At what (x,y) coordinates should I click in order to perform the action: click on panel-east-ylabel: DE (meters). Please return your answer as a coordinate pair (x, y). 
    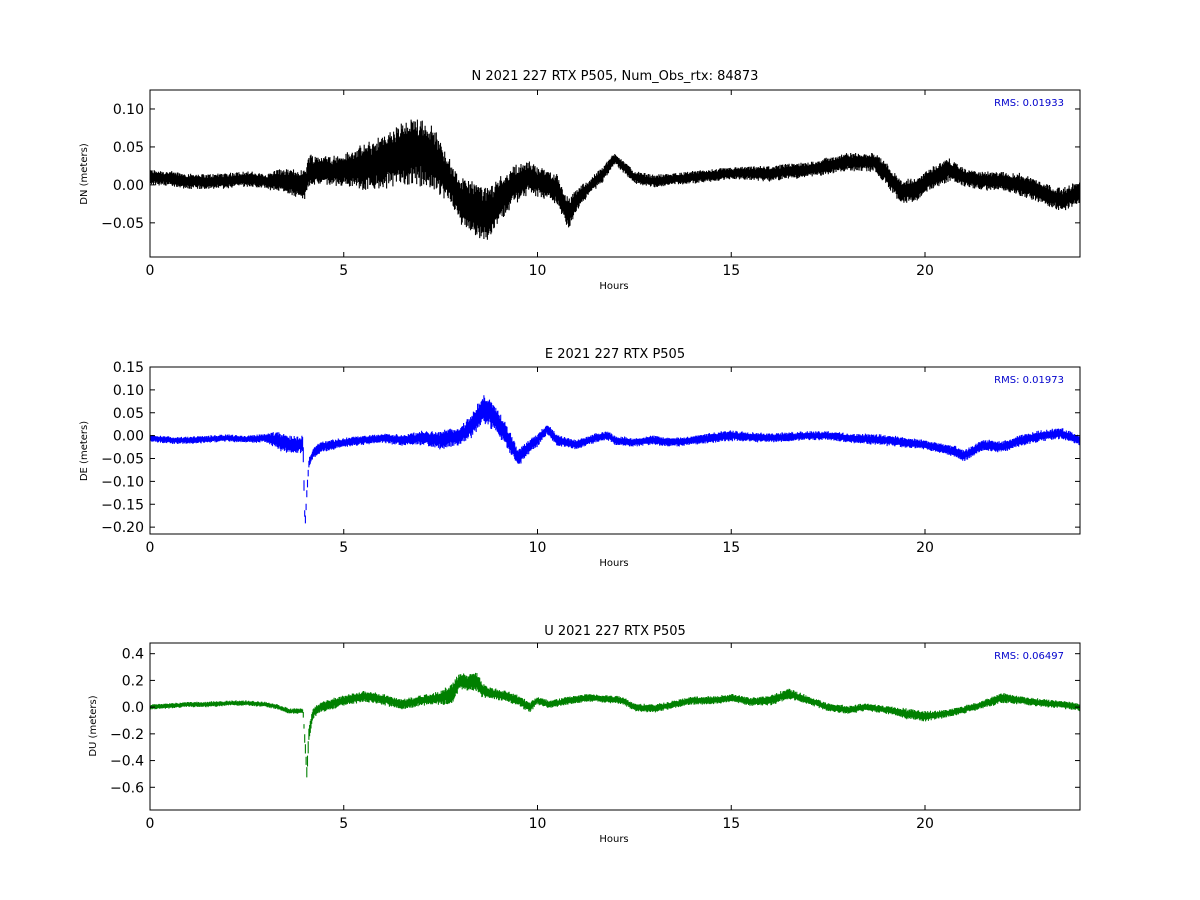
    Looking at the image, I should click on (84, 451).